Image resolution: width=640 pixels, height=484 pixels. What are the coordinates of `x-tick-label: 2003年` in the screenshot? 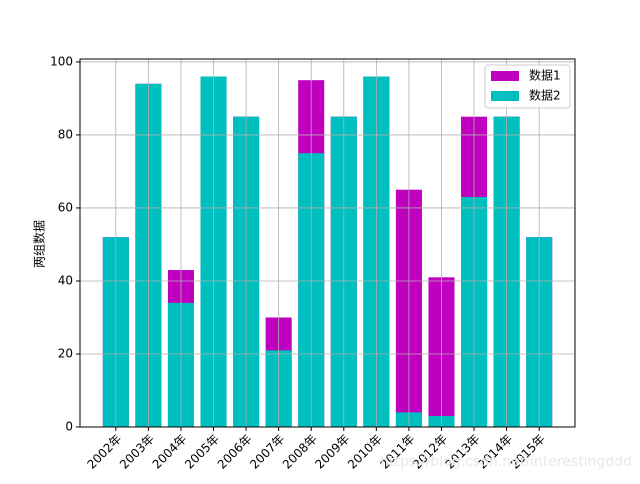 It's located at (137, 452).